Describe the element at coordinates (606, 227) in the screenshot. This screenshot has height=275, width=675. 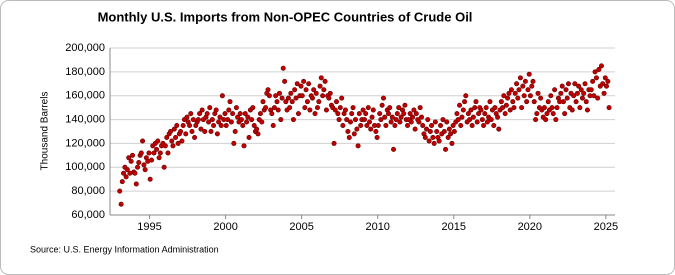
I see `x-tick-label: 2025` at that location.